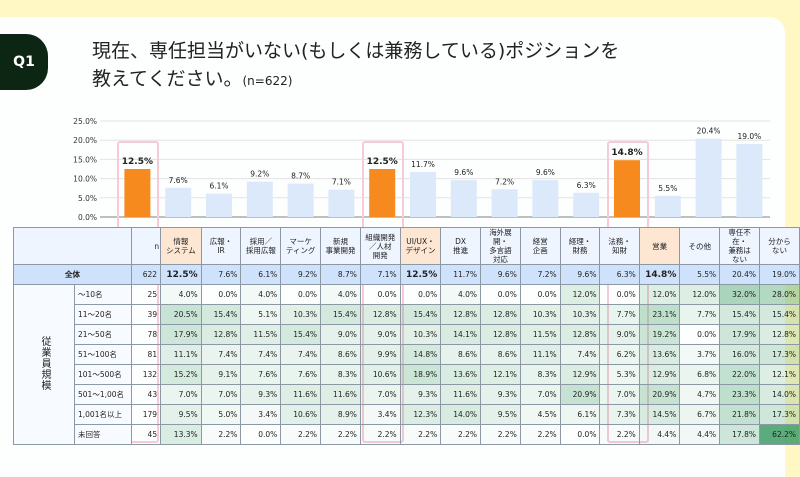  What do you see at coordinates (739, 414) in the screenshot?
I see `value-cell: 21.8%` at bounding box center [739, 414].